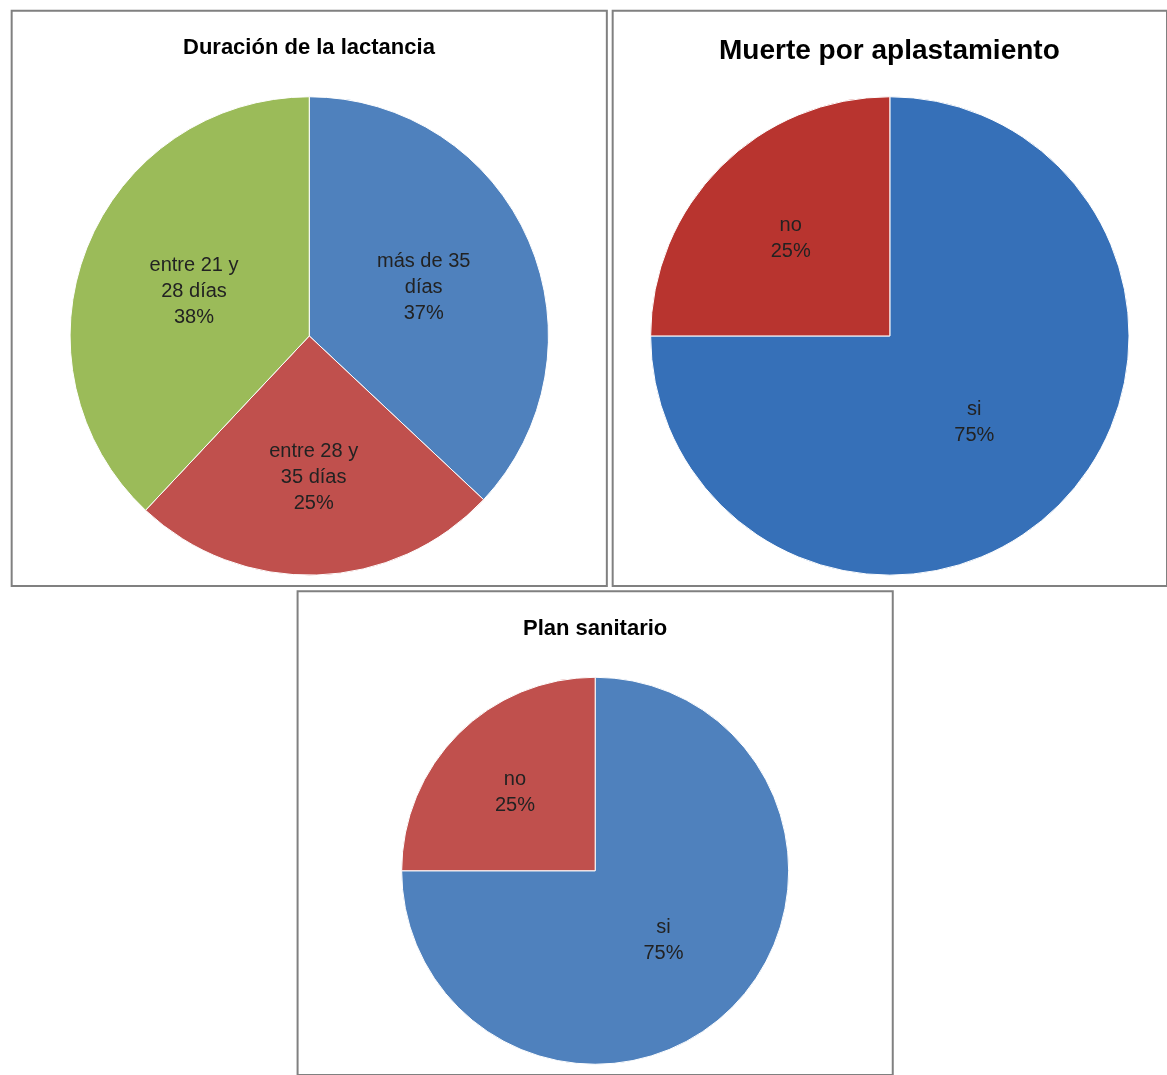 The image size is (1167, 1075). I want to click on data-label: 38%, so click(194, 316).